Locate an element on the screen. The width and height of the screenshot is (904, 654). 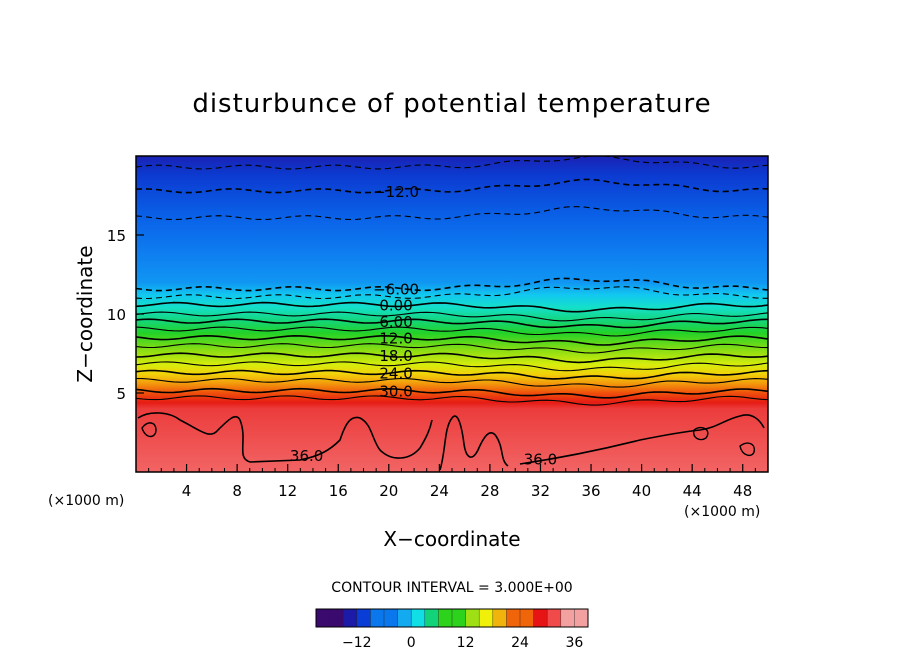
contour-label: 24.0 is located at coordinates (395, 373).